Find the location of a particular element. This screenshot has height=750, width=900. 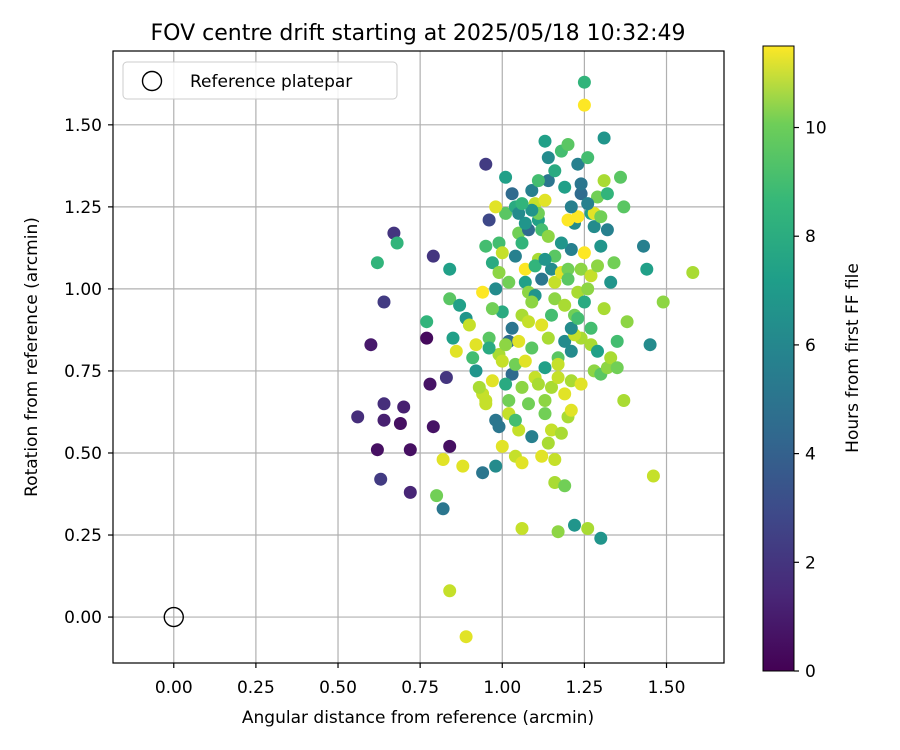

y-tick-label: 0.75 is located at coordinates (83, 372).